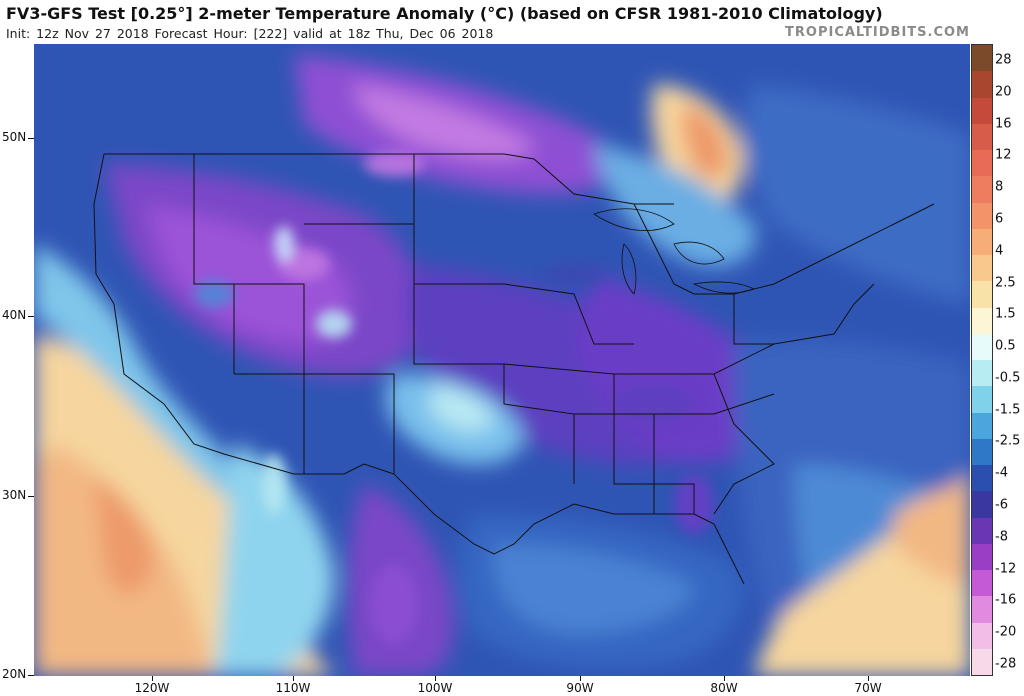 This screenshot has height=696, width=1024. I want to click on colorbar-label: -0.5, so click(1008, 378).